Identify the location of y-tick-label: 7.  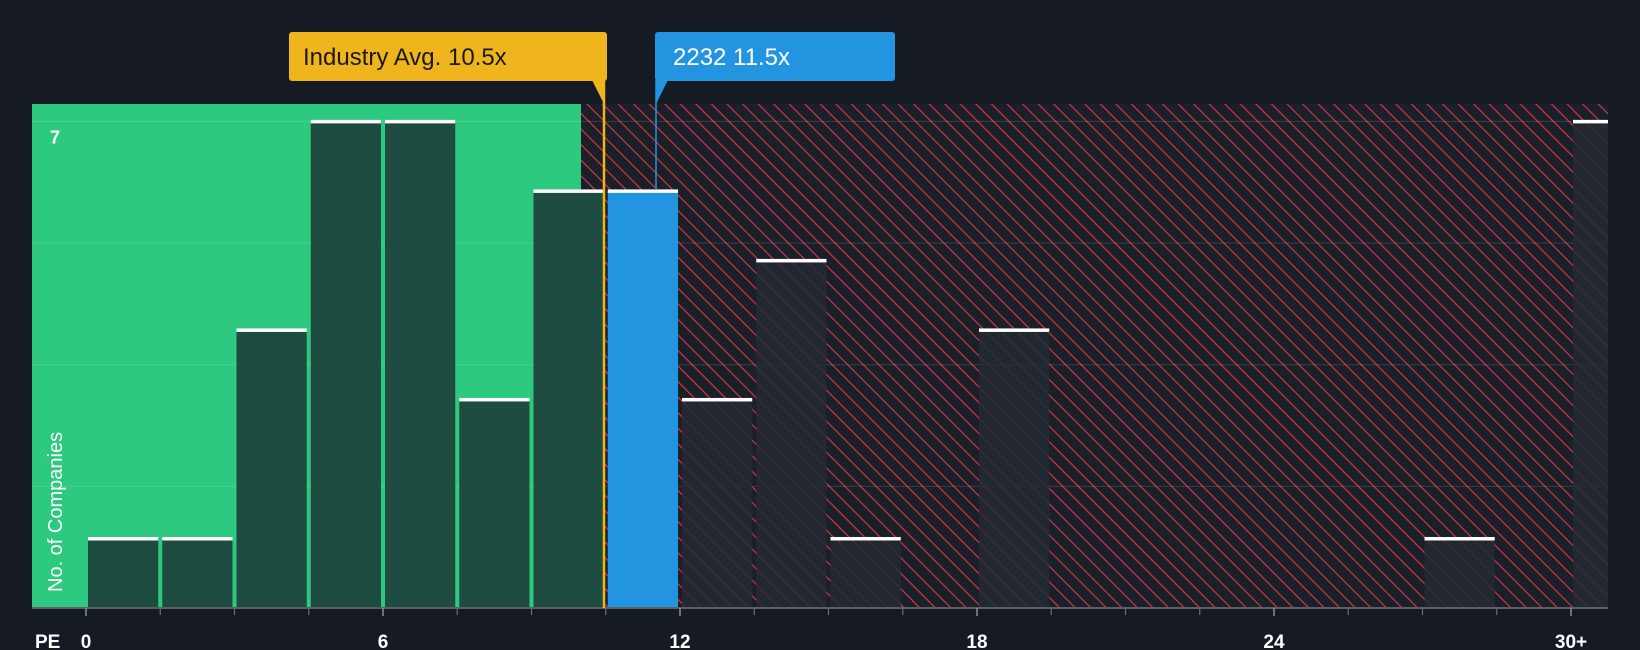
(55, 137).